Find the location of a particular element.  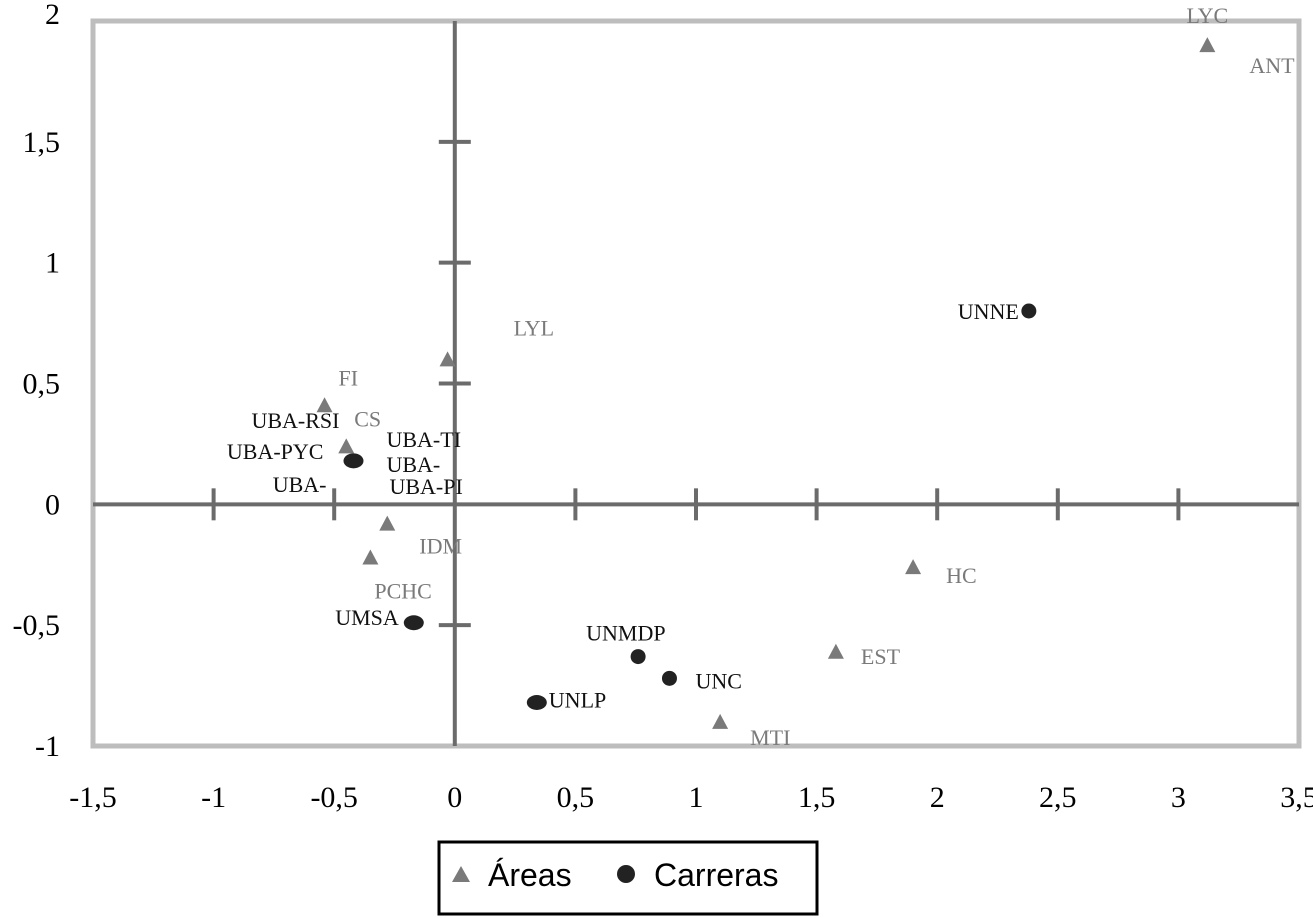

career-point-label: UBA-RSI is located at coordinates (295, 420).